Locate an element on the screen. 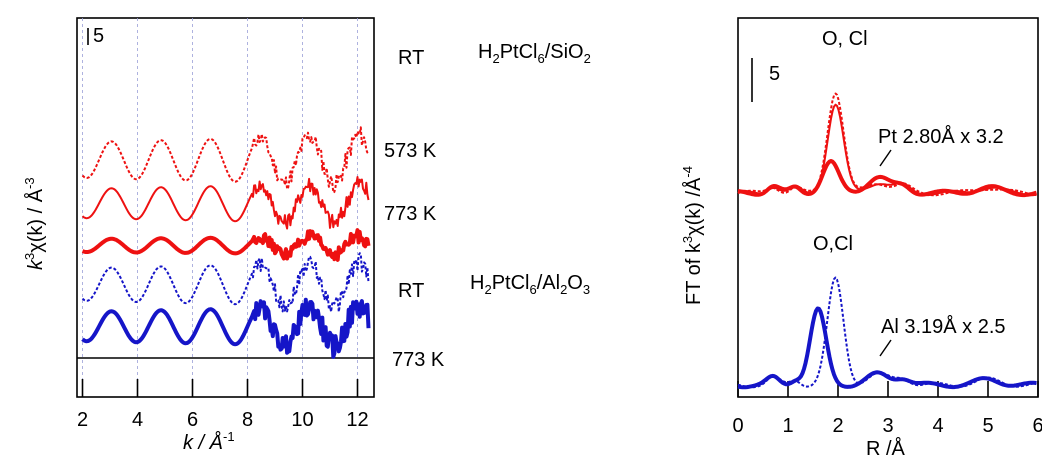  annotation-o-cl-bottom: O,Cl is located at coordinates (833, 244).